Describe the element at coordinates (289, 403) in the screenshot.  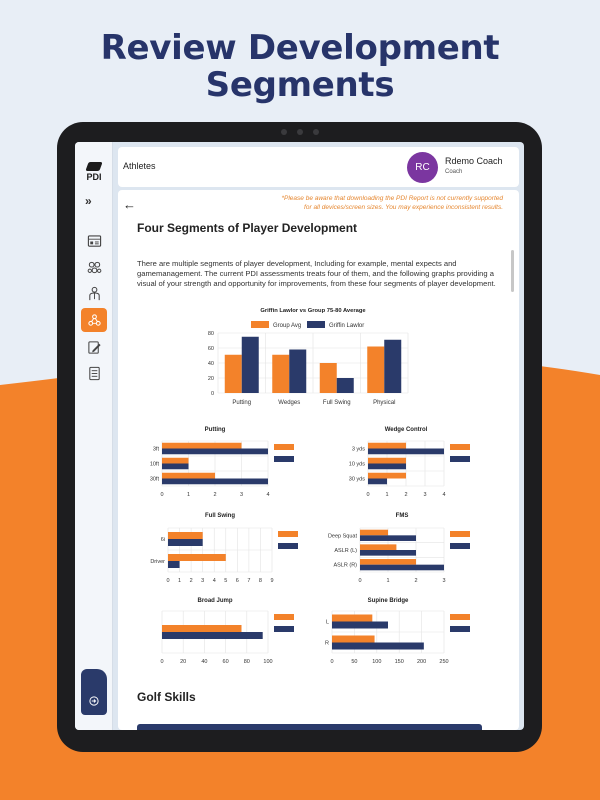
I see `x-tick-label: Wedges` at that location.